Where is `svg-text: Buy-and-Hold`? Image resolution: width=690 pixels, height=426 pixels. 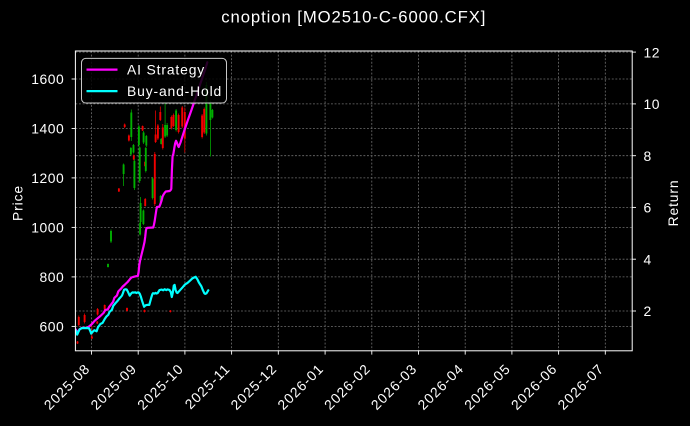 svg-text: Buy-and-Hold is located at coordinates (174, 91).